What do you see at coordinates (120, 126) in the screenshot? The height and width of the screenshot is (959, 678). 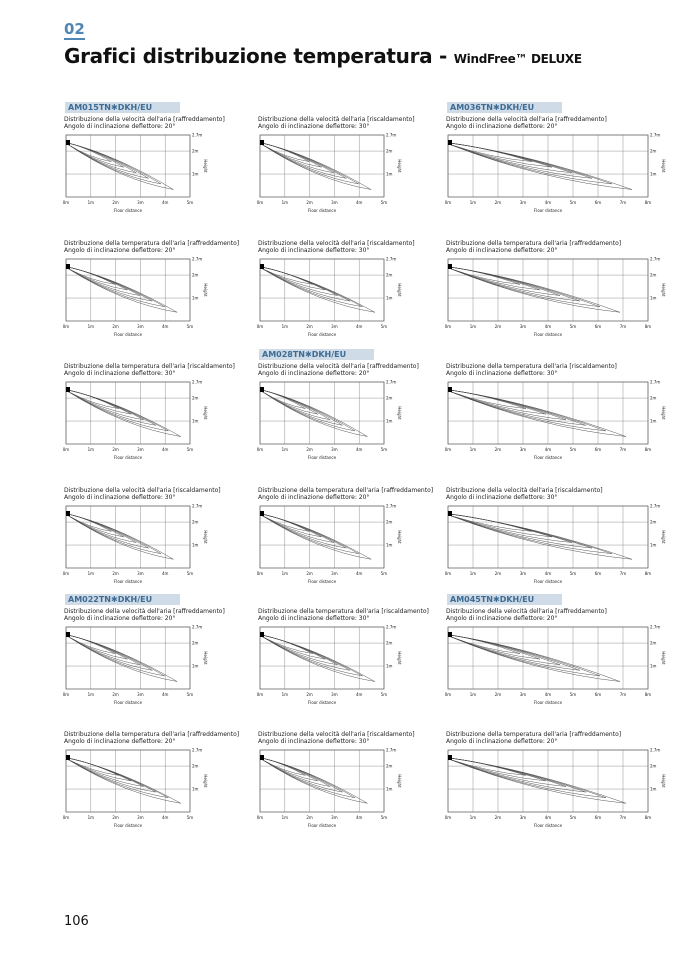 I see `caption: Angolo di inclinazione deflettore: 20°` at bounding box center [120, 126].